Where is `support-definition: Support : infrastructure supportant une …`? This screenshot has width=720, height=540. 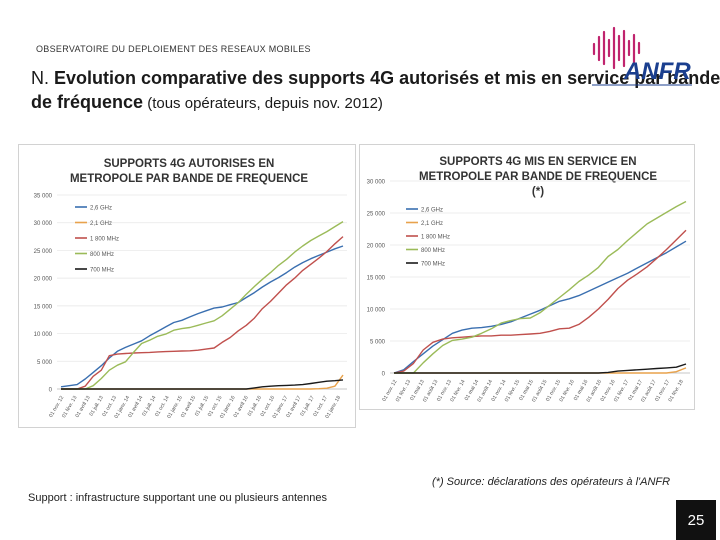
support-definition: Support : infrastructure supportant une … is located at coordinates (178, 498).